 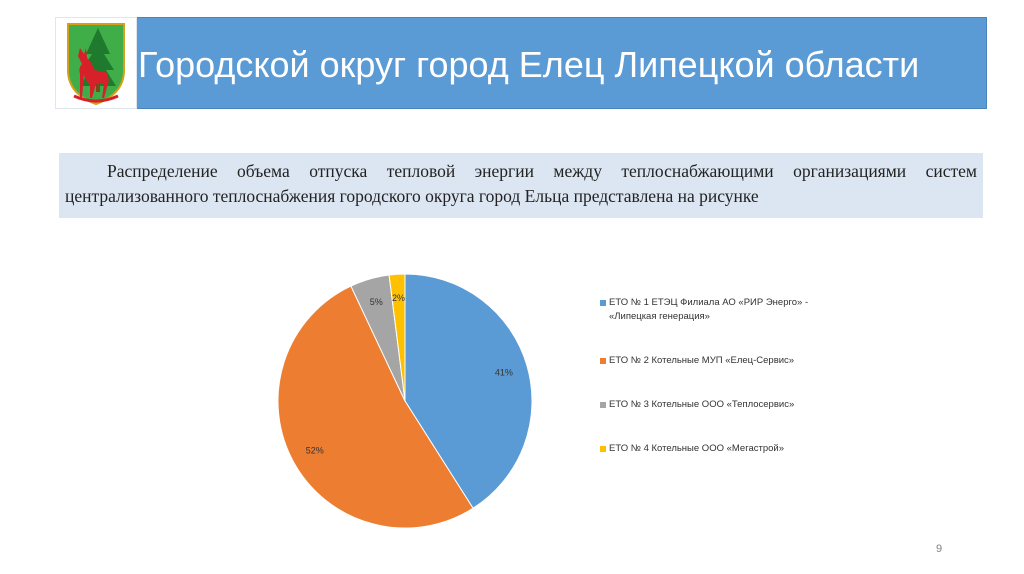 I want to click on page-number: 9, so click(x=939, y=549).